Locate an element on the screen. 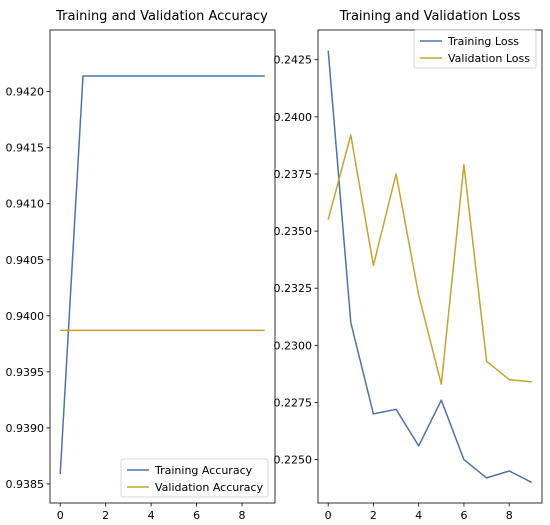 The width and height of the screenshot is (550, 525). accuracy-y-tick-label: 0.9415 is located at coordinates (25, 148).